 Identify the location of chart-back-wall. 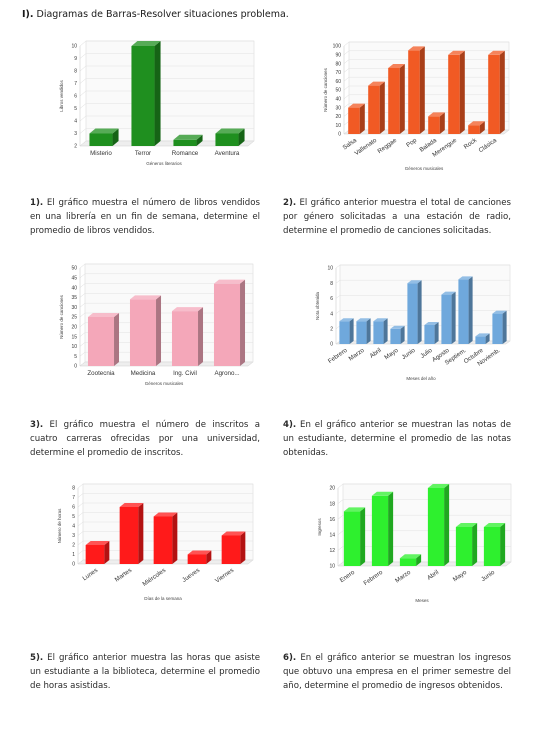
(427, 523).